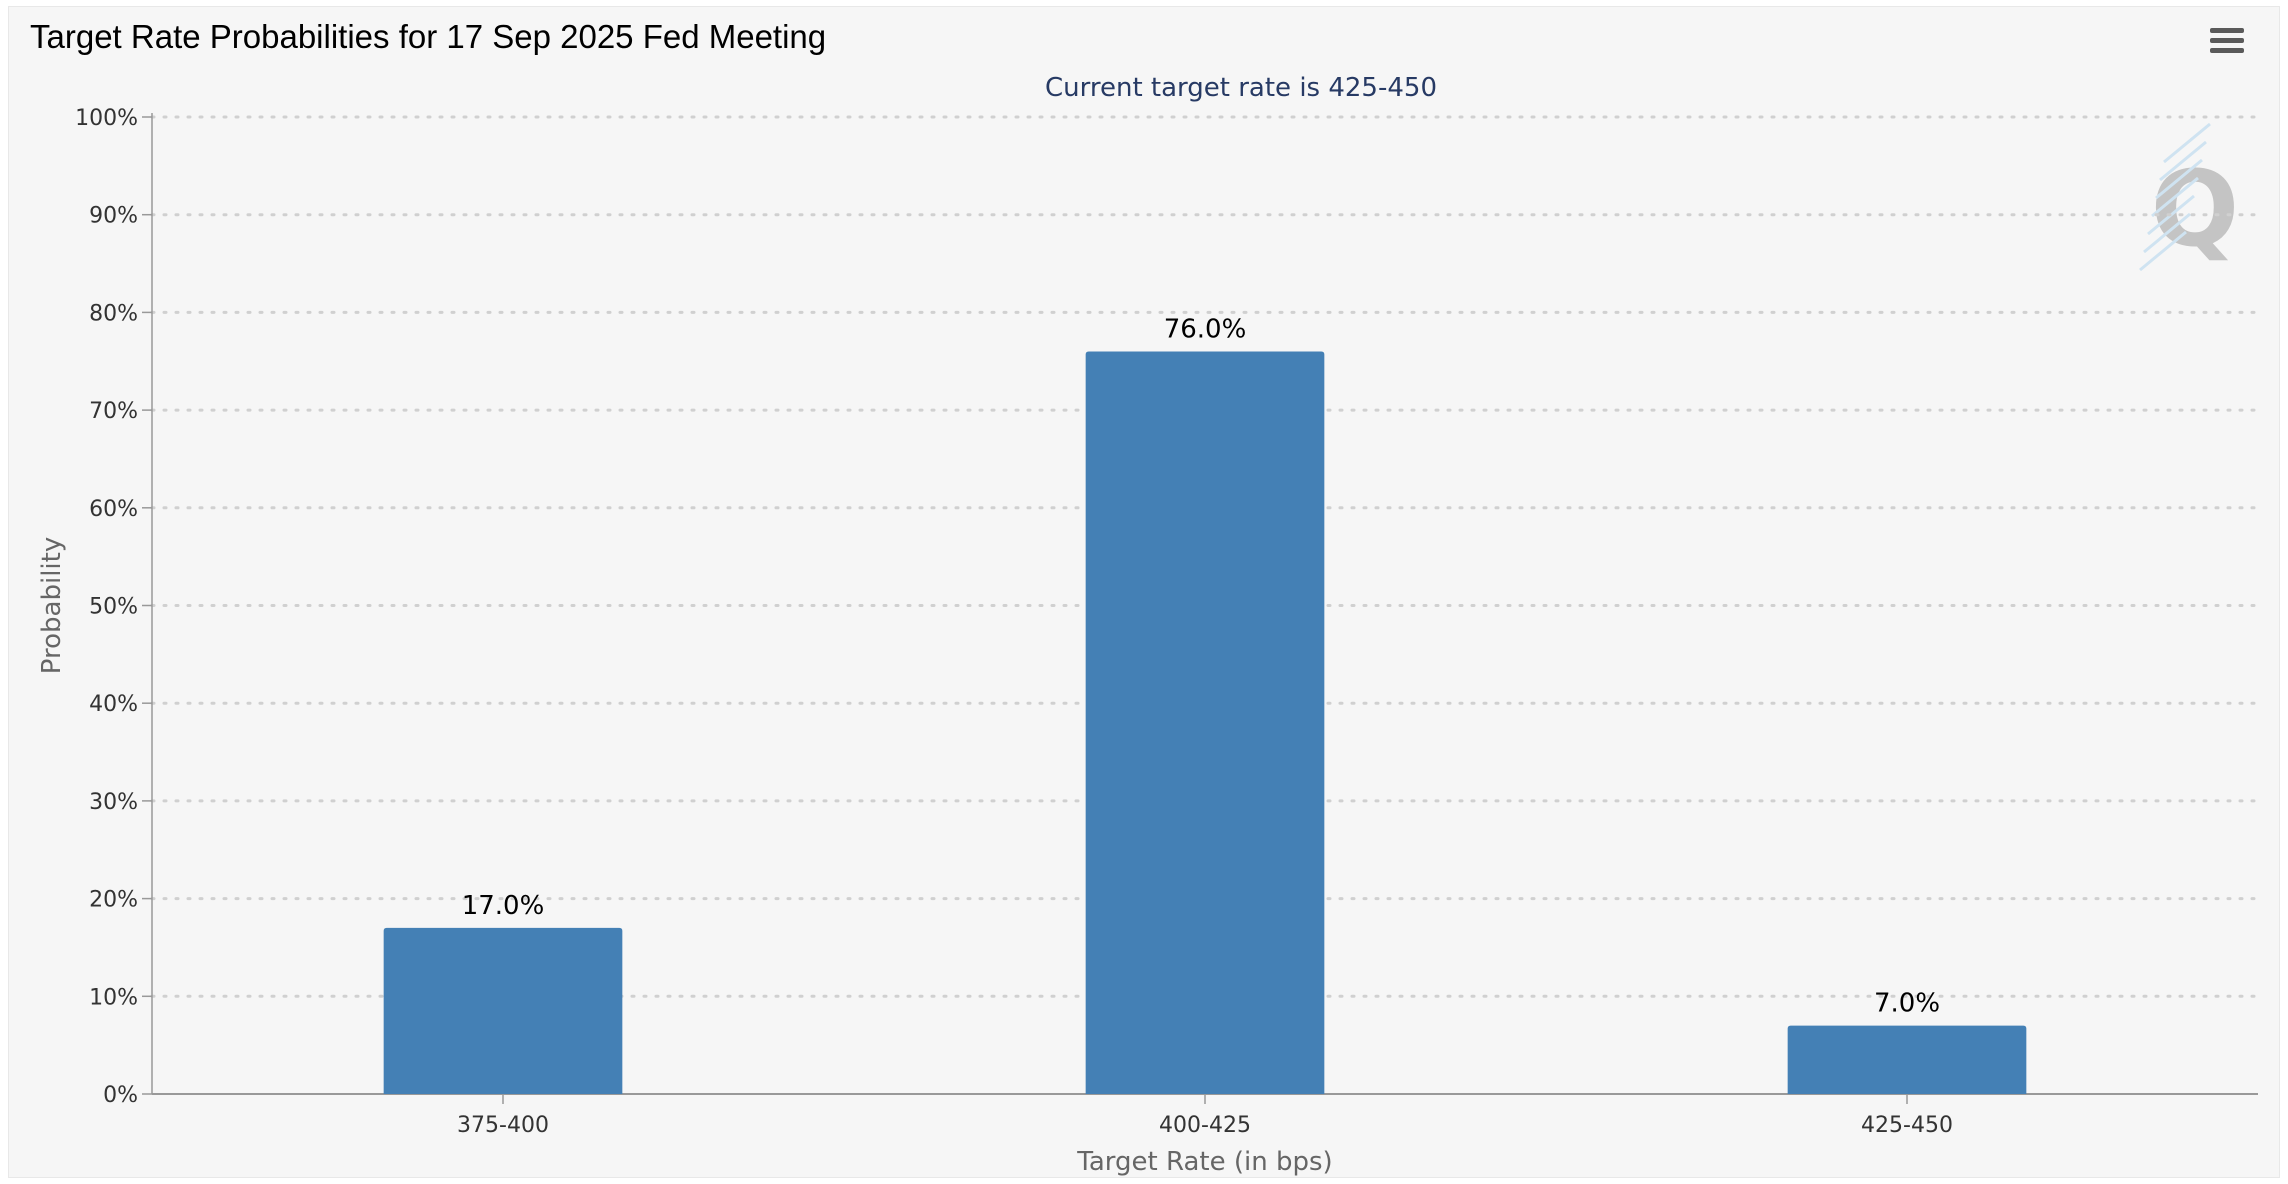 The height and width of the screenshot is (1184, 2288). Describe the element at coordinates (106, 118) in the screenshot. I see `y-tick-label: 100%` at that location.